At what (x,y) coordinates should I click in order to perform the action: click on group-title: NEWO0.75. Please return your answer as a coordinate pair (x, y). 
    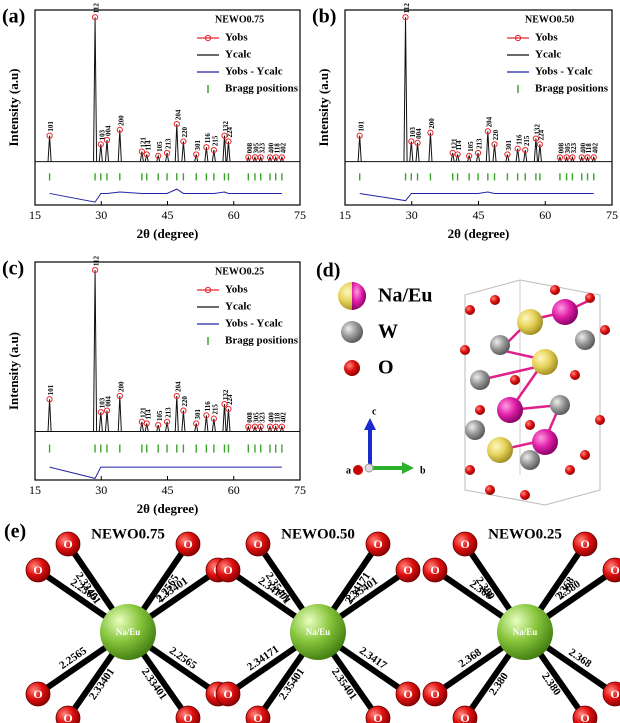
    Looking at the image, I should click on (128, 534).